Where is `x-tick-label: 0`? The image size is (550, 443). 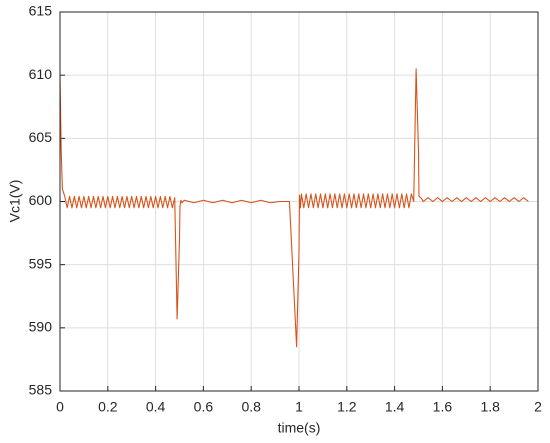 x-tick-label: 0 is located at coordinates (60, 407).